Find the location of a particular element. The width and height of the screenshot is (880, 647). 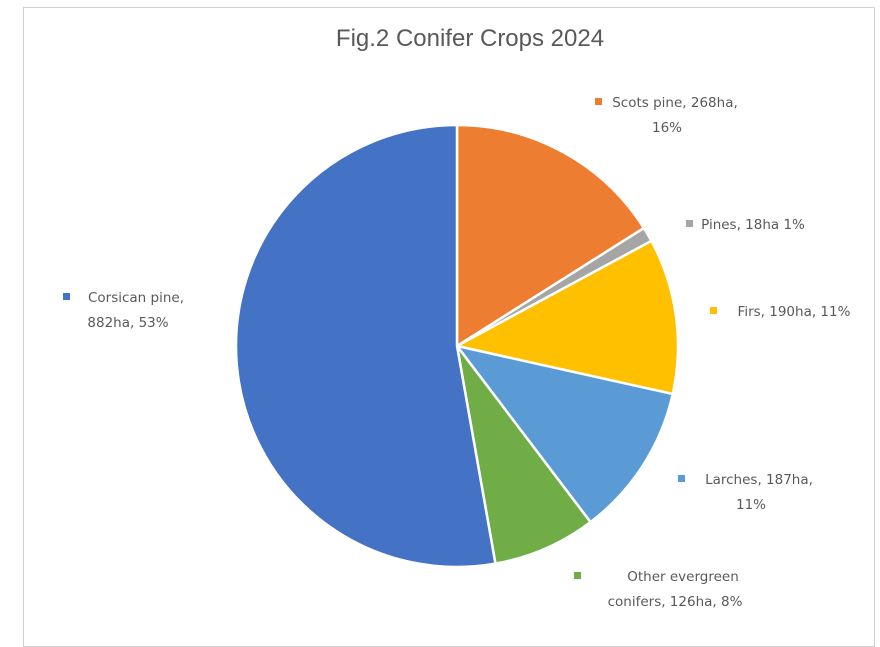

data-label-text: 882ha, 53% is located at coordinates (127, 323).